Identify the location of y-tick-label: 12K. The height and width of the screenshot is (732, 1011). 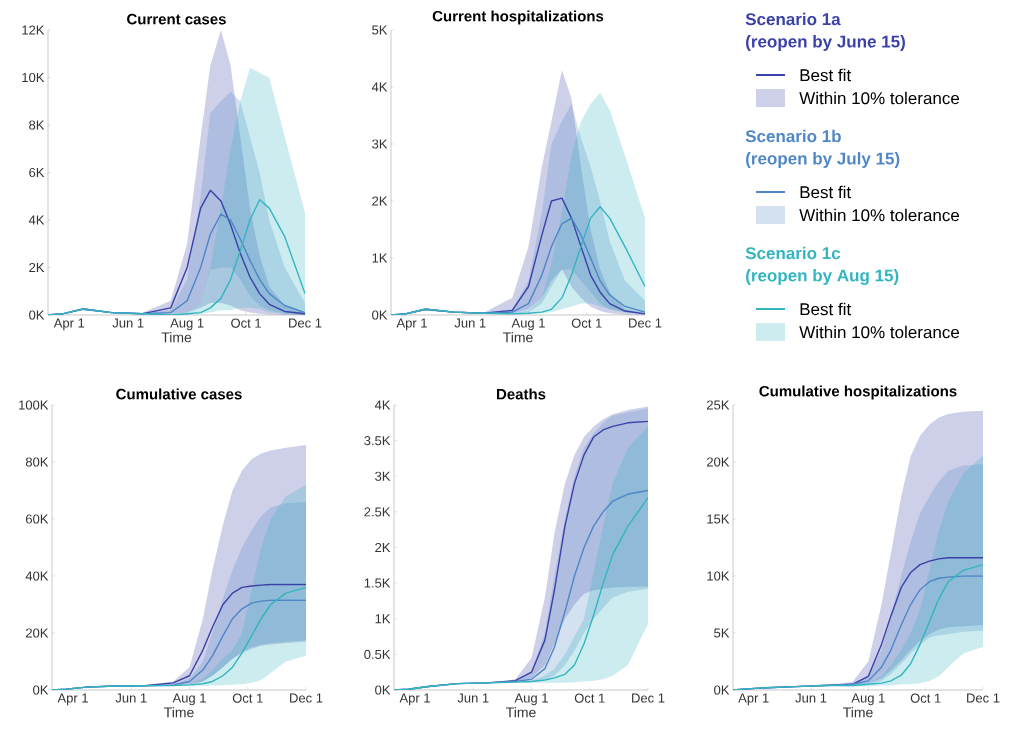
(33, 30).